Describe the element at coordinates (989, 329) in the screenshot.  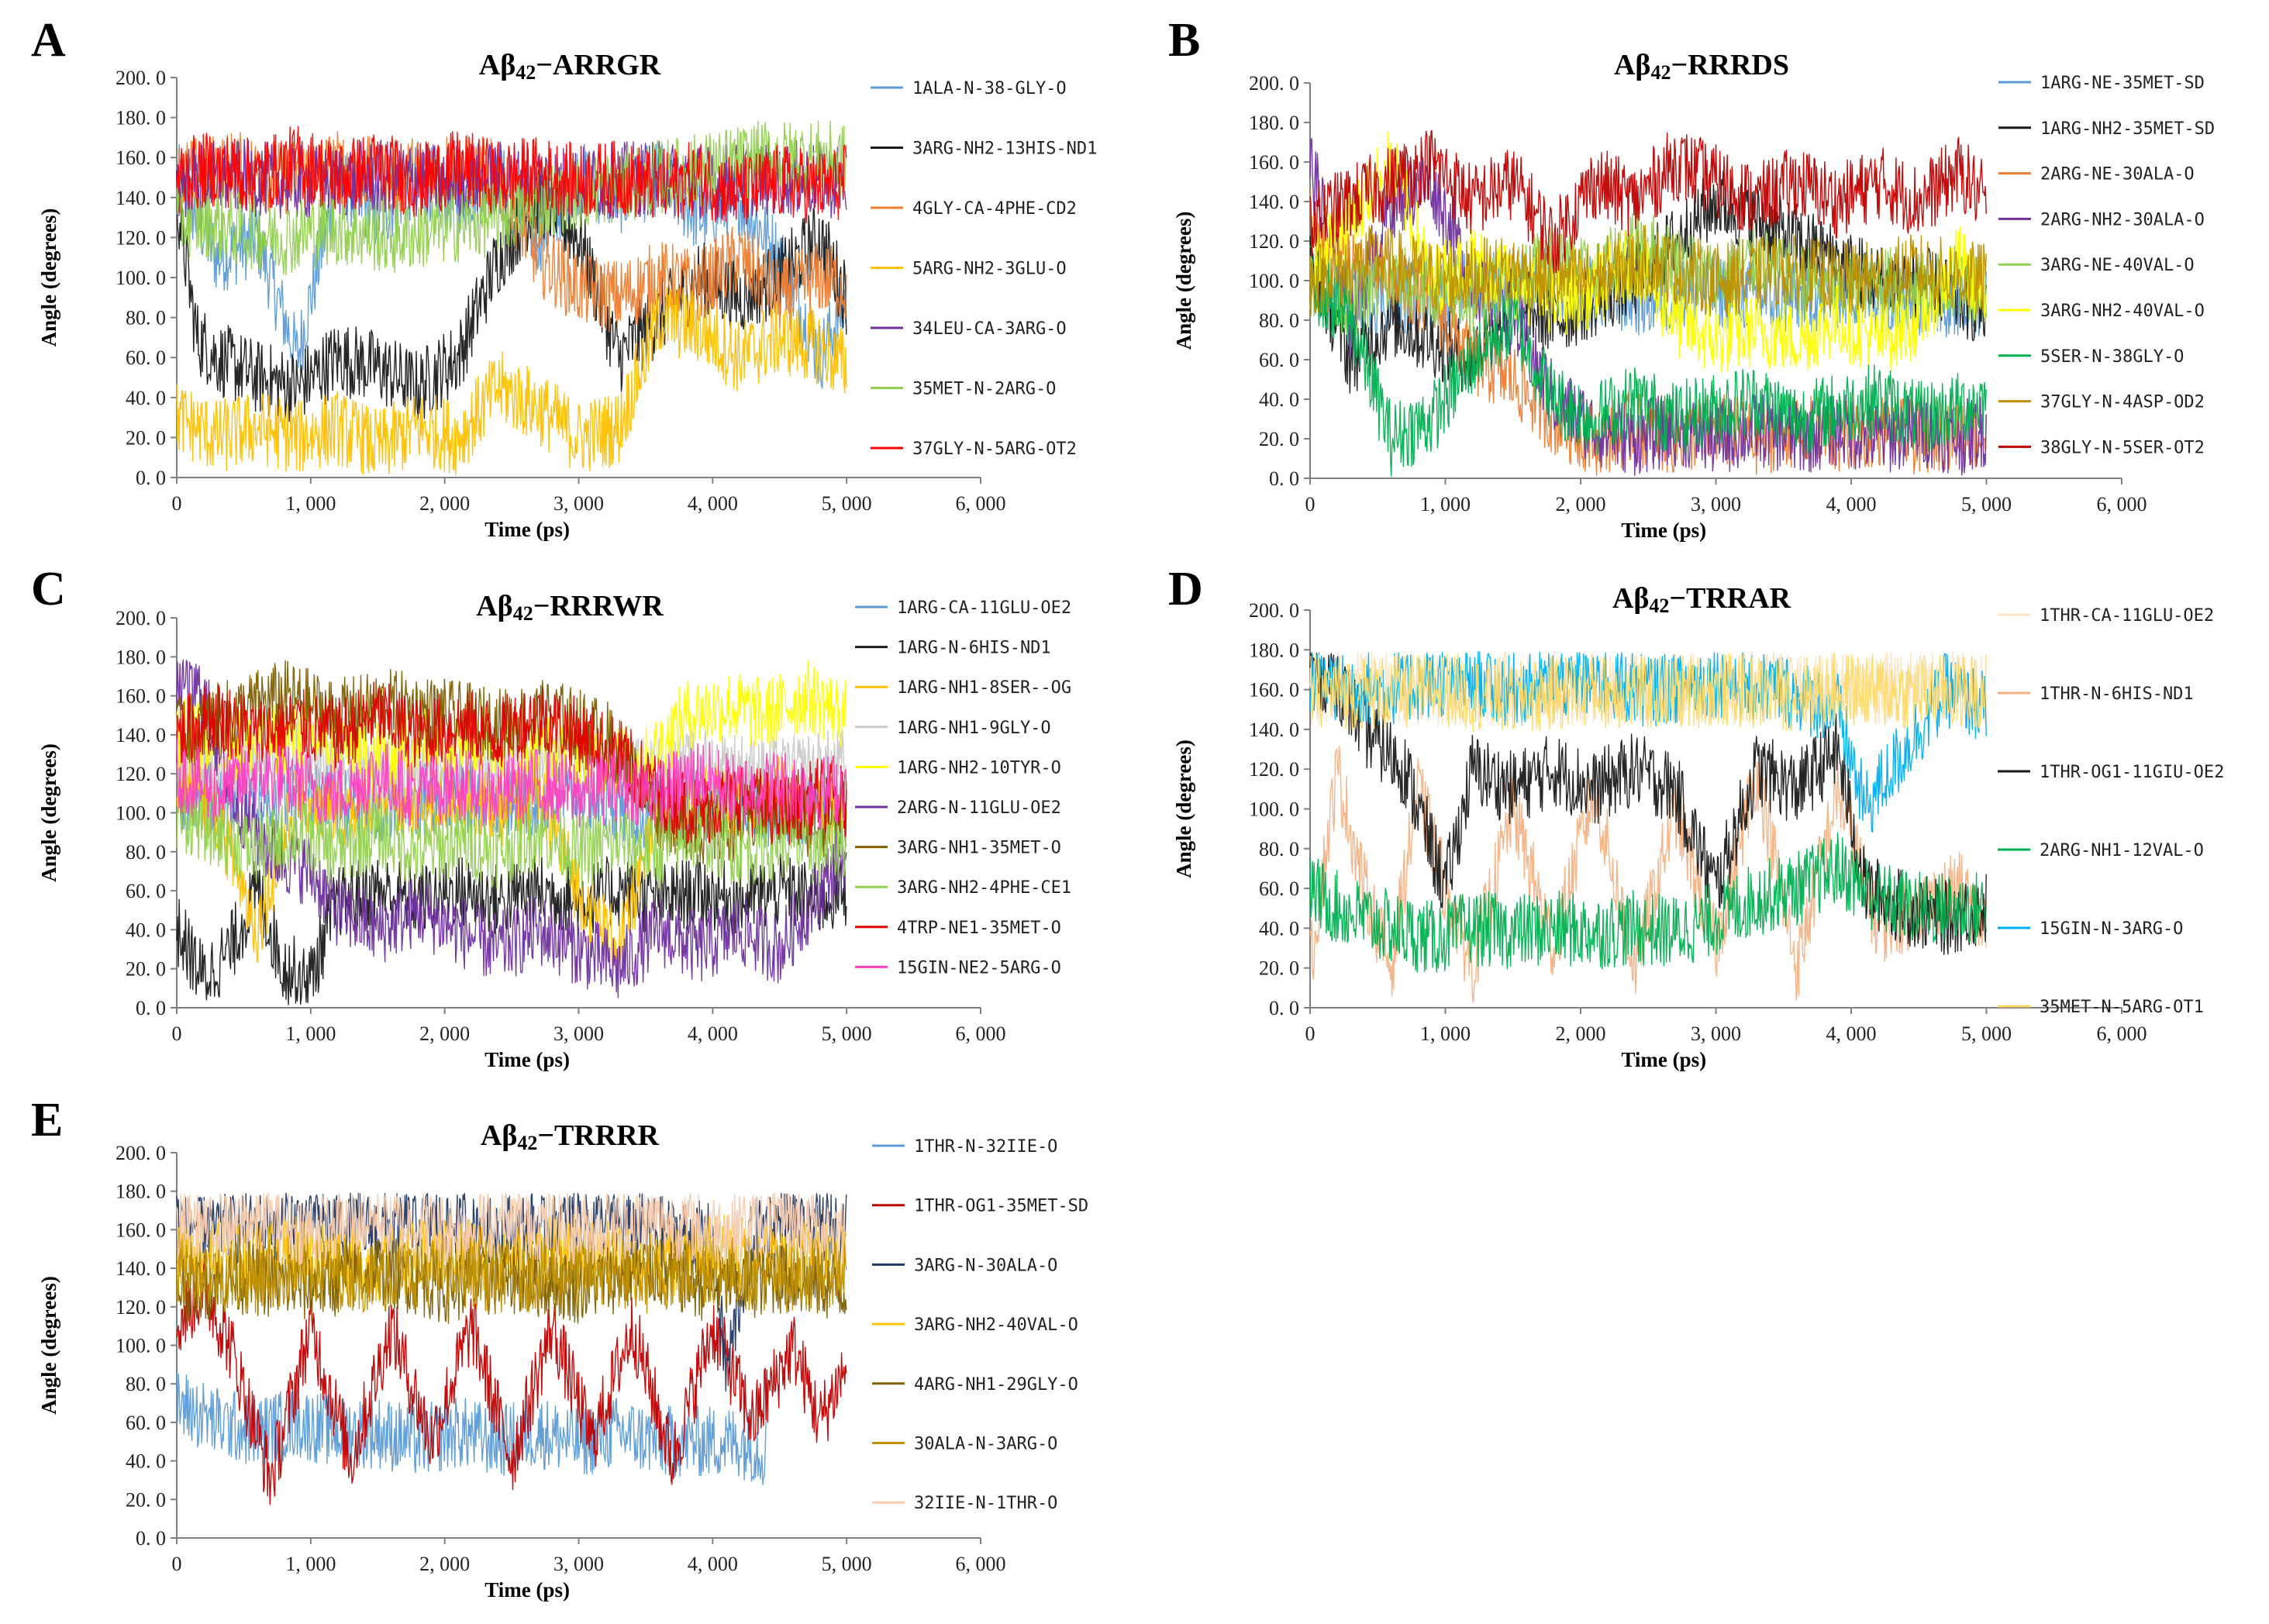
I see `legend-label: 34LEU-CA-3ARG-O` at that location.